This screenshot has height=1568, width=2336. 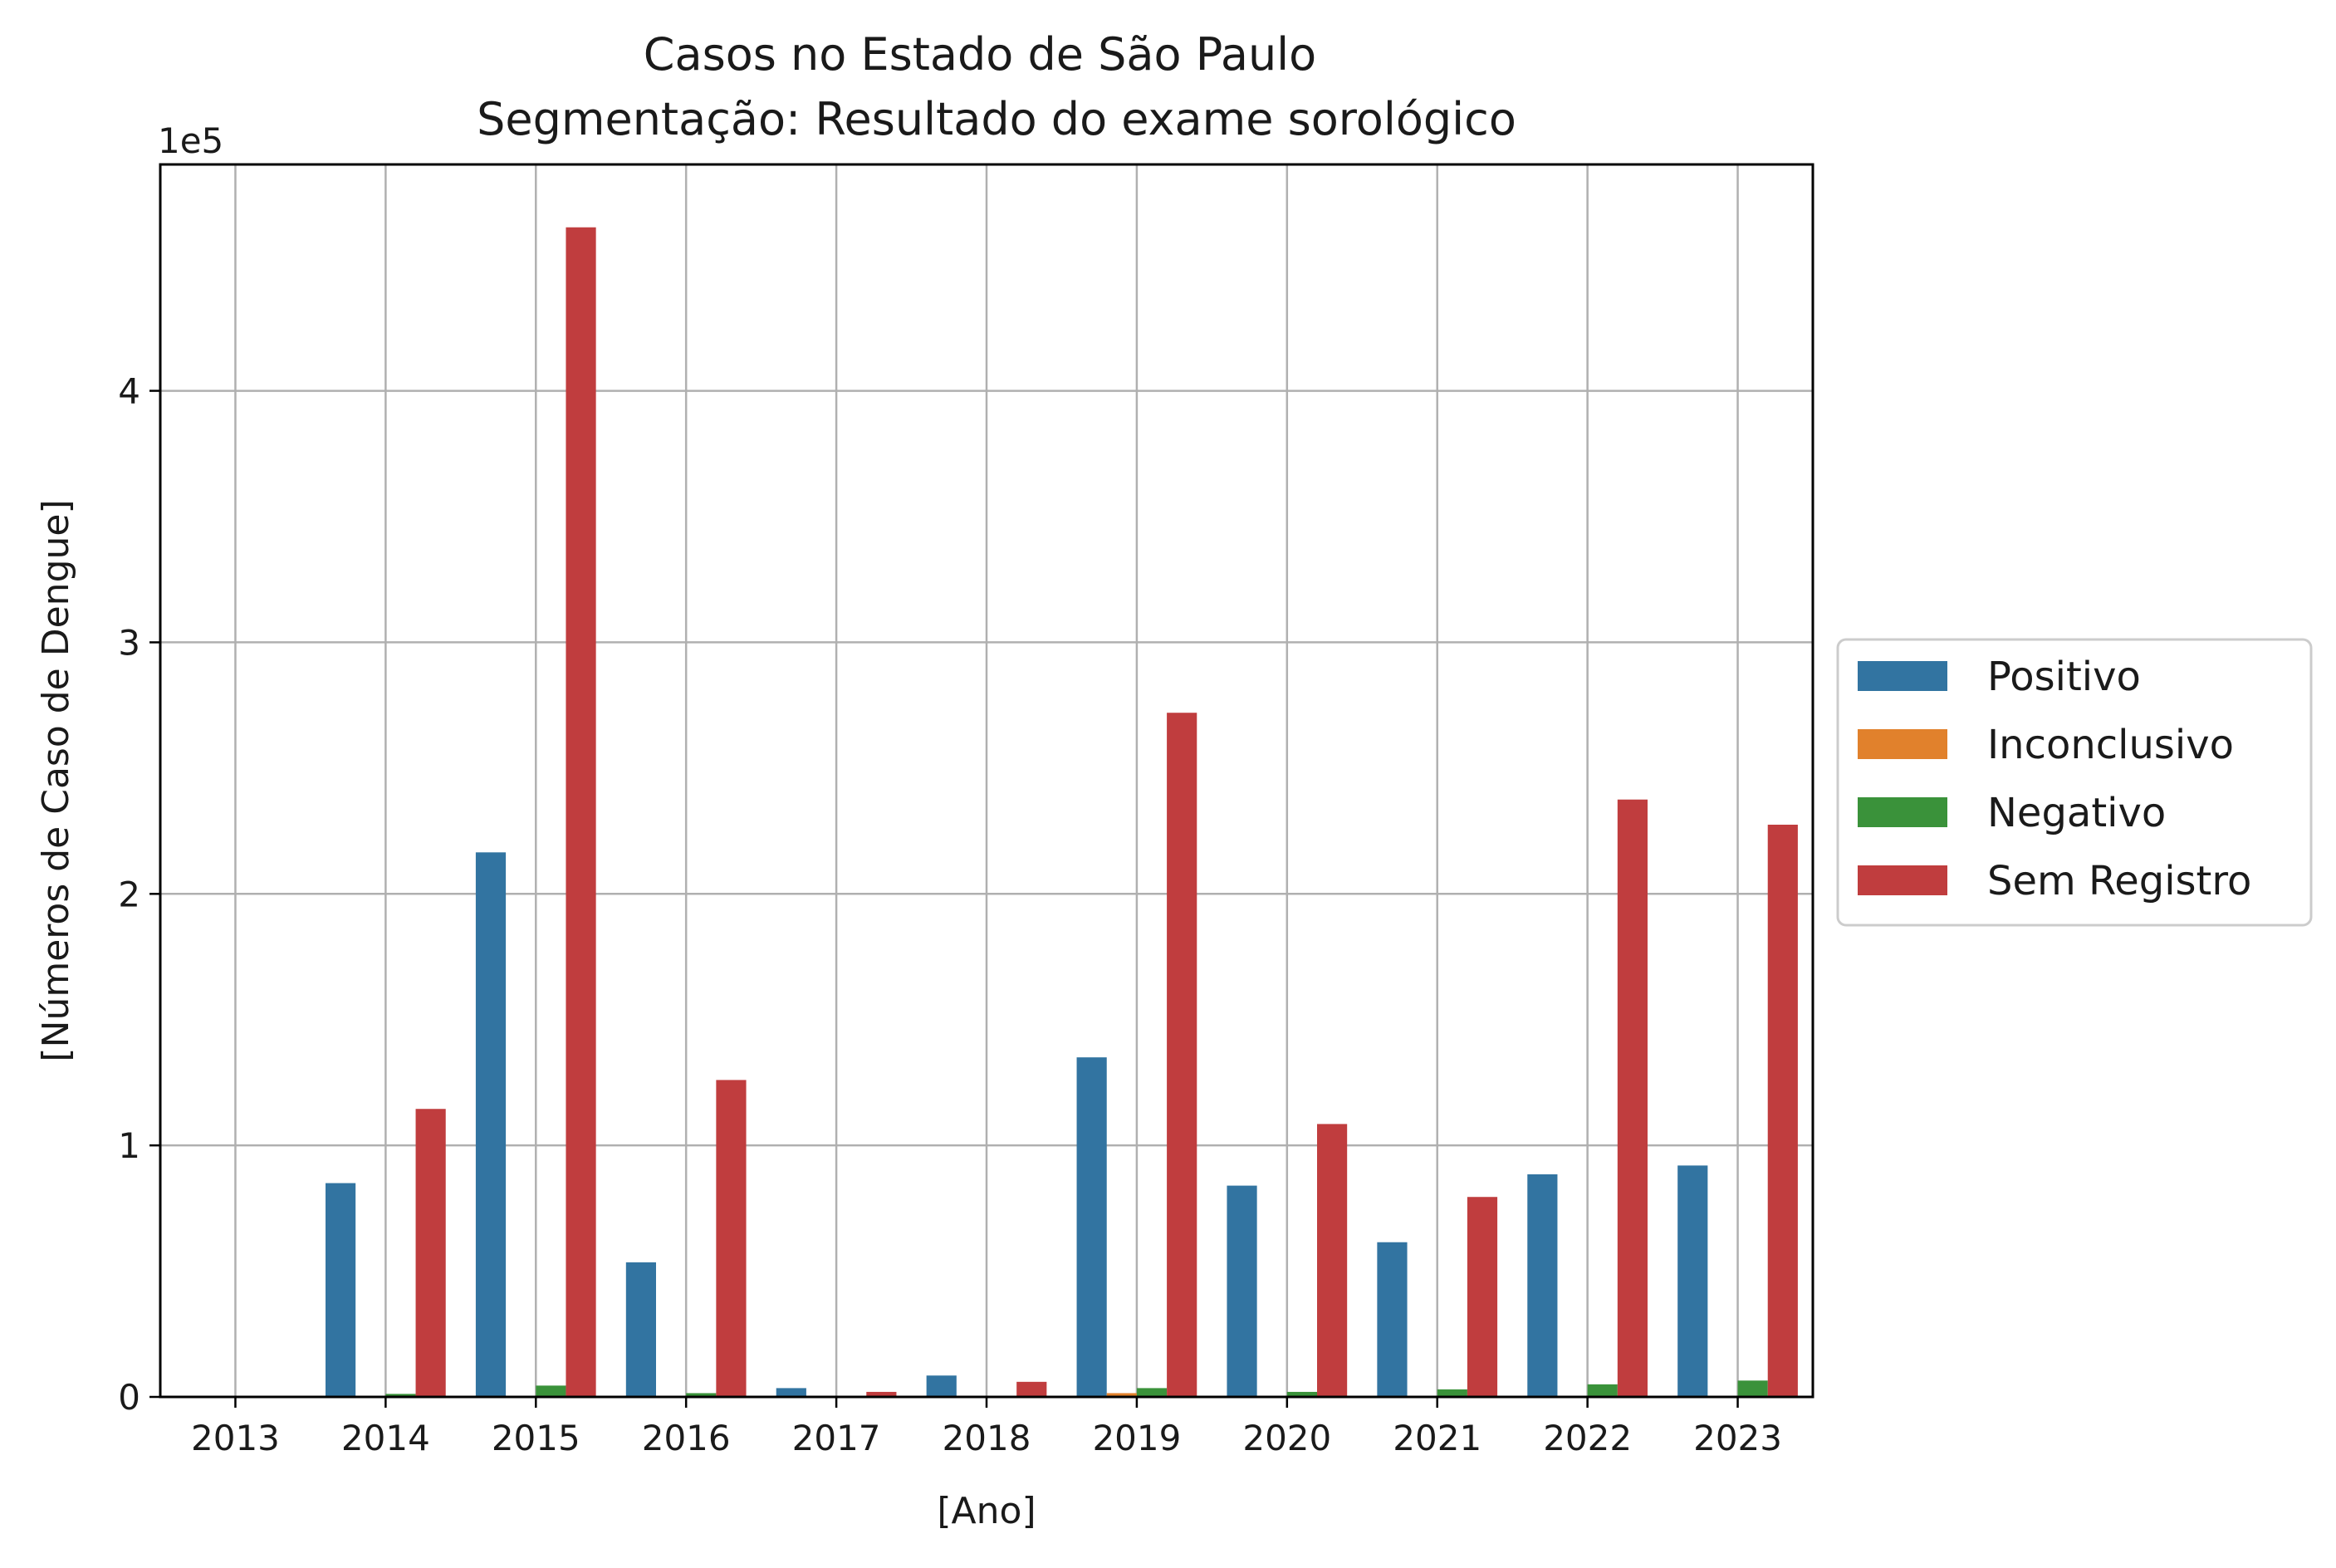 What do you see at coordinates (987, 1438) in the screenshot?
I see `x-tick-label: 2018` at bounding box center [987, 1438].